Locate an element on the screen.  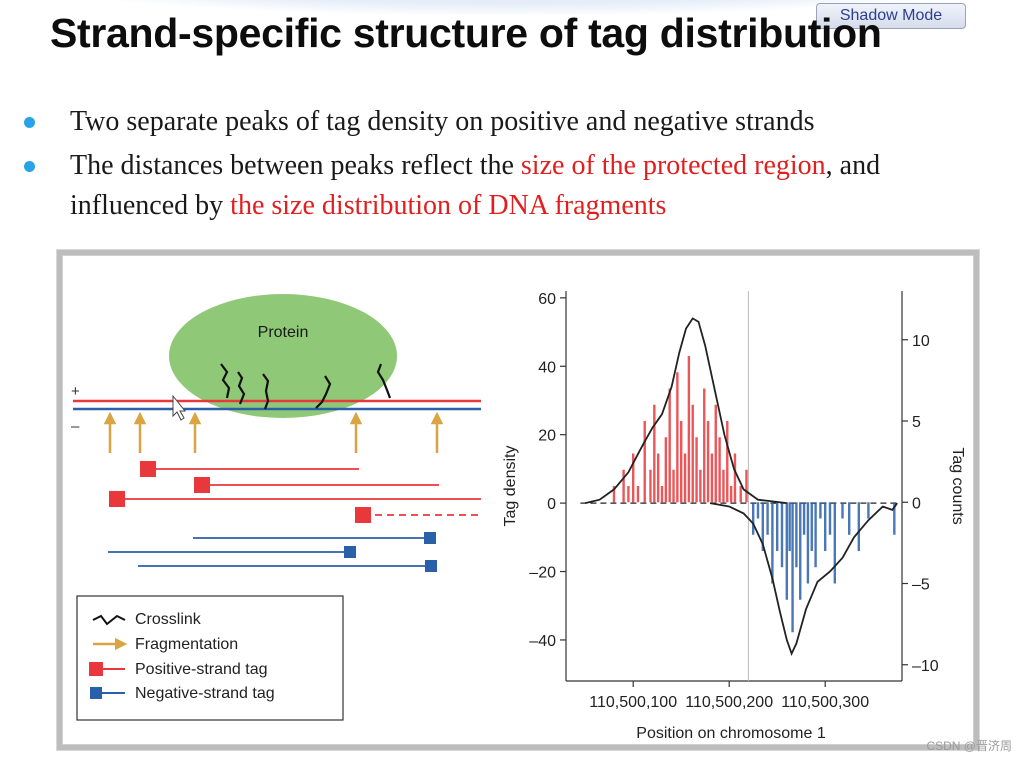
x-tick-label: 110,500,300 is located at coordinates (825, 702).